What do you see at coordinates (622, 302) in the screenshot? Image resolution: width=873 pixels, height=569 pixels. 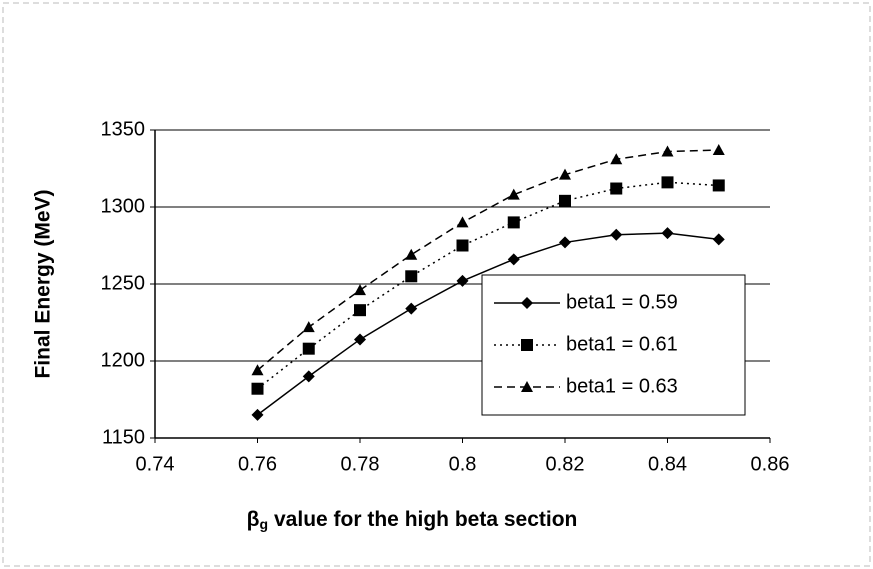 I see `legend-label: beta1 = 0.59` at bounding box center [622, 302].